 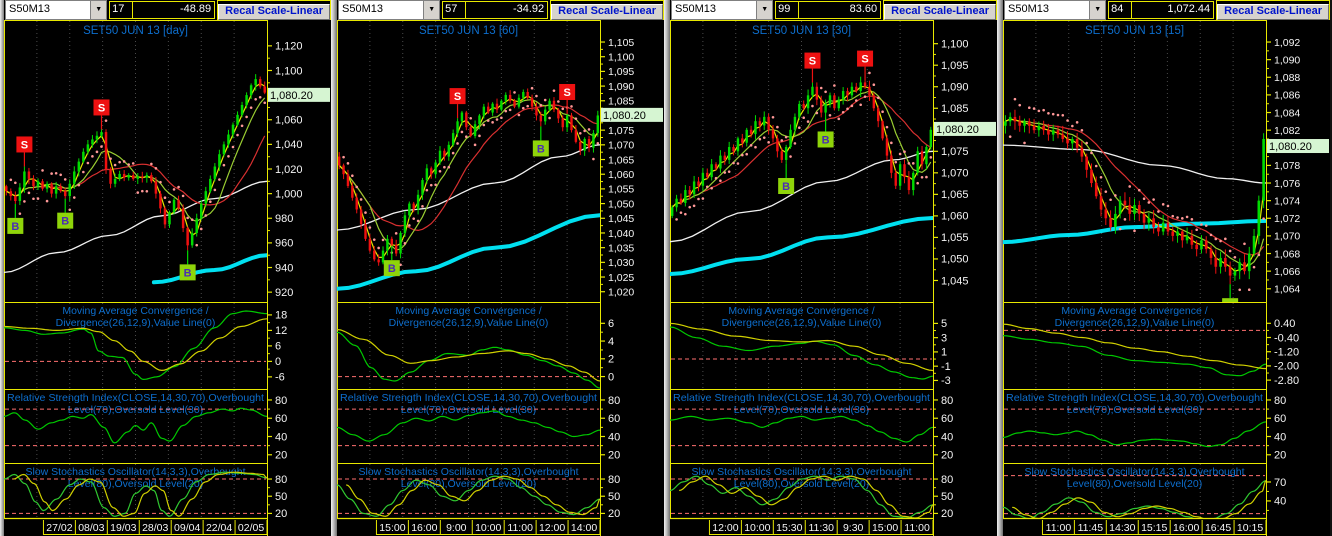 I want to click on quote-fields: 99 83.60, so click(x=828, y=10).